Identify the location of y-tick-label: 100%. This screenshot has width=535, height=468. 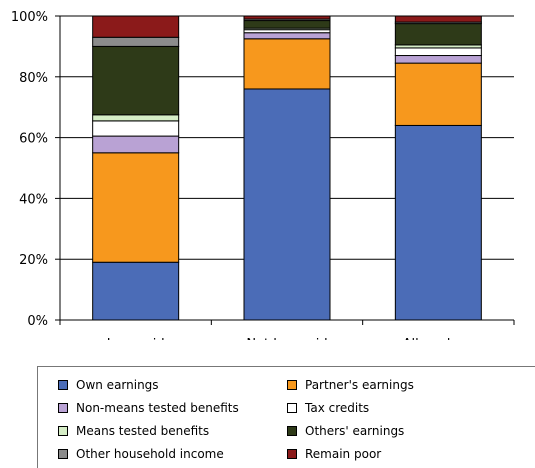
(29, 17).